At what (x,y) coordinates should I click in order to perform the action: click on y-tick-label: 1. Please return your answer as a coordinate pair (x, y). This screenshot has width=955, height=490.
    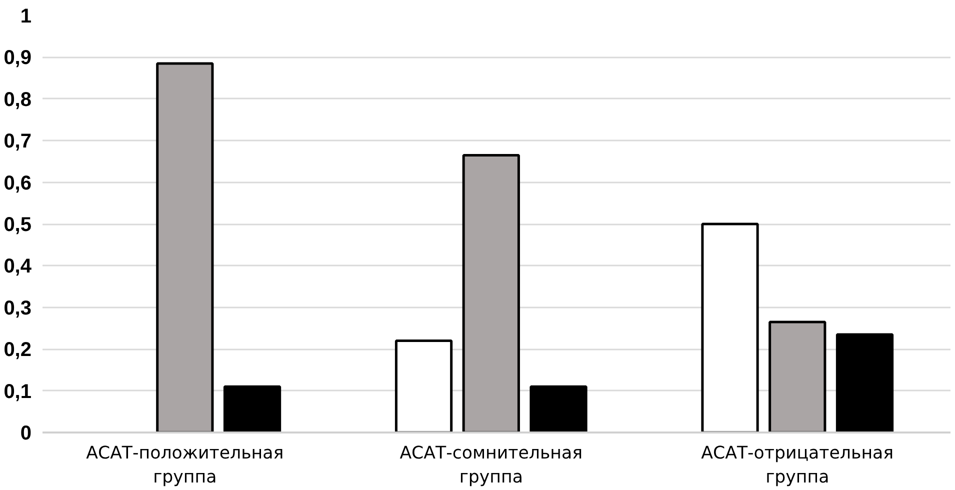
    Looking at the image, I should click on (26, 17).